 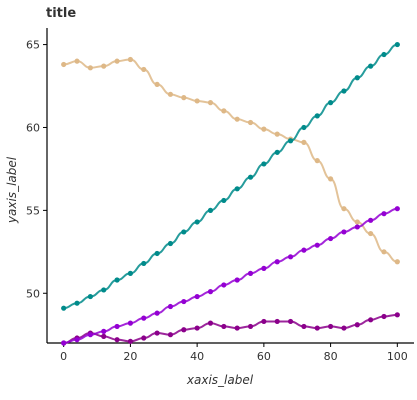 What do you see at coordinates (61, 13) in the screenshot?
I see `chart-title: title` at bounding box center [61, 13].